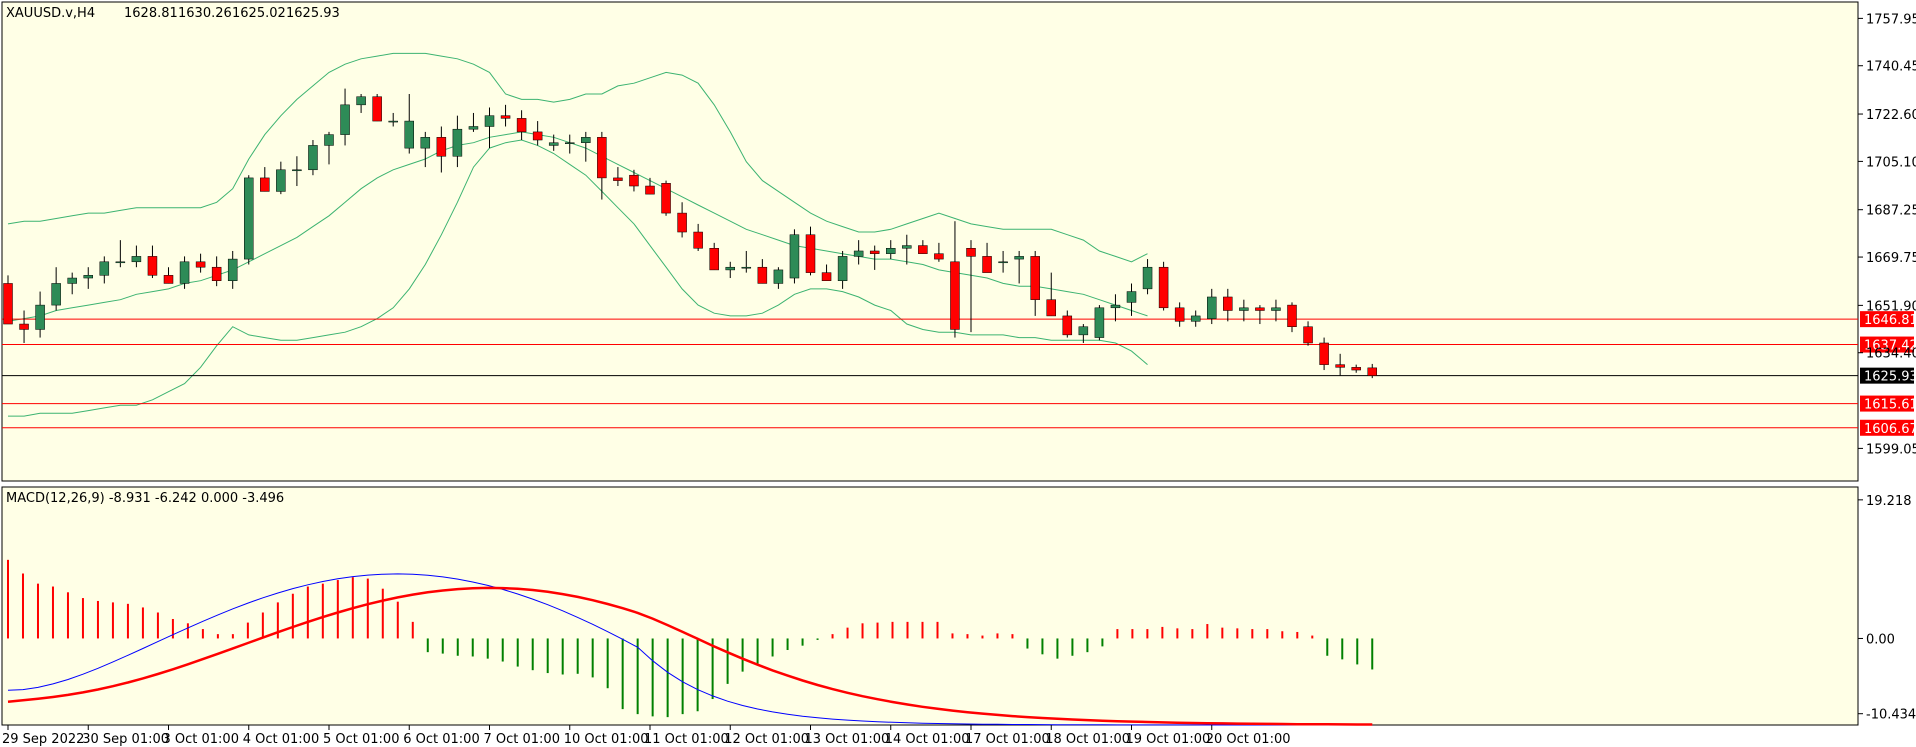  I want to click on ohlc-high: 1630.26, so click(205, 13).